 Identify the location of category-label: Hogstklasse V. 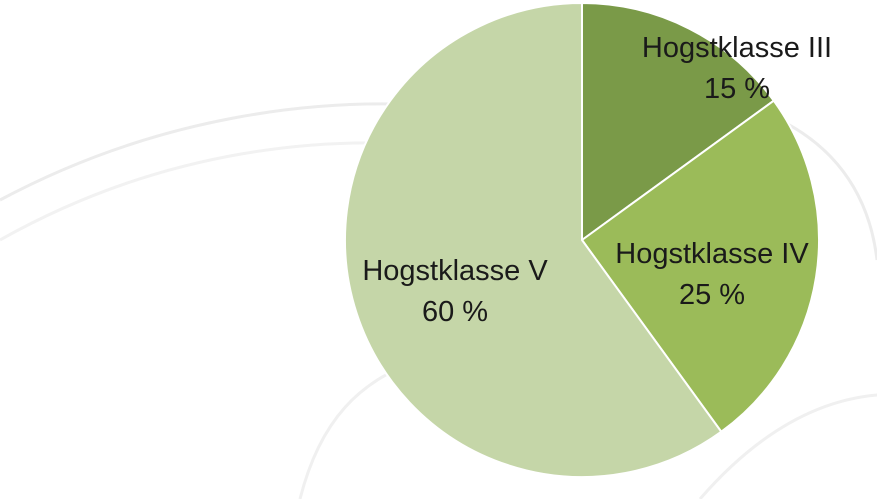
(455, 271).